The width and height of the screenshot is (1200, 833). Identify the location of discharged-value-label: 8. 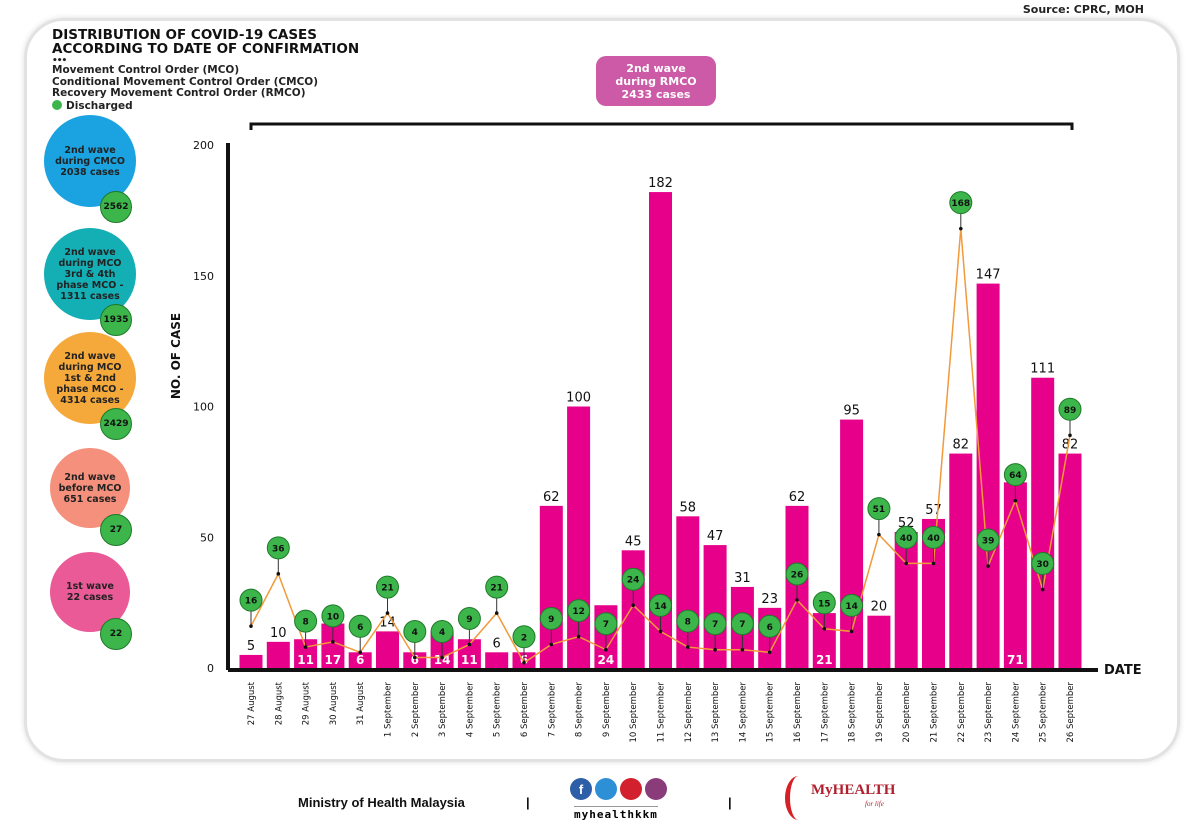
(305, 623).